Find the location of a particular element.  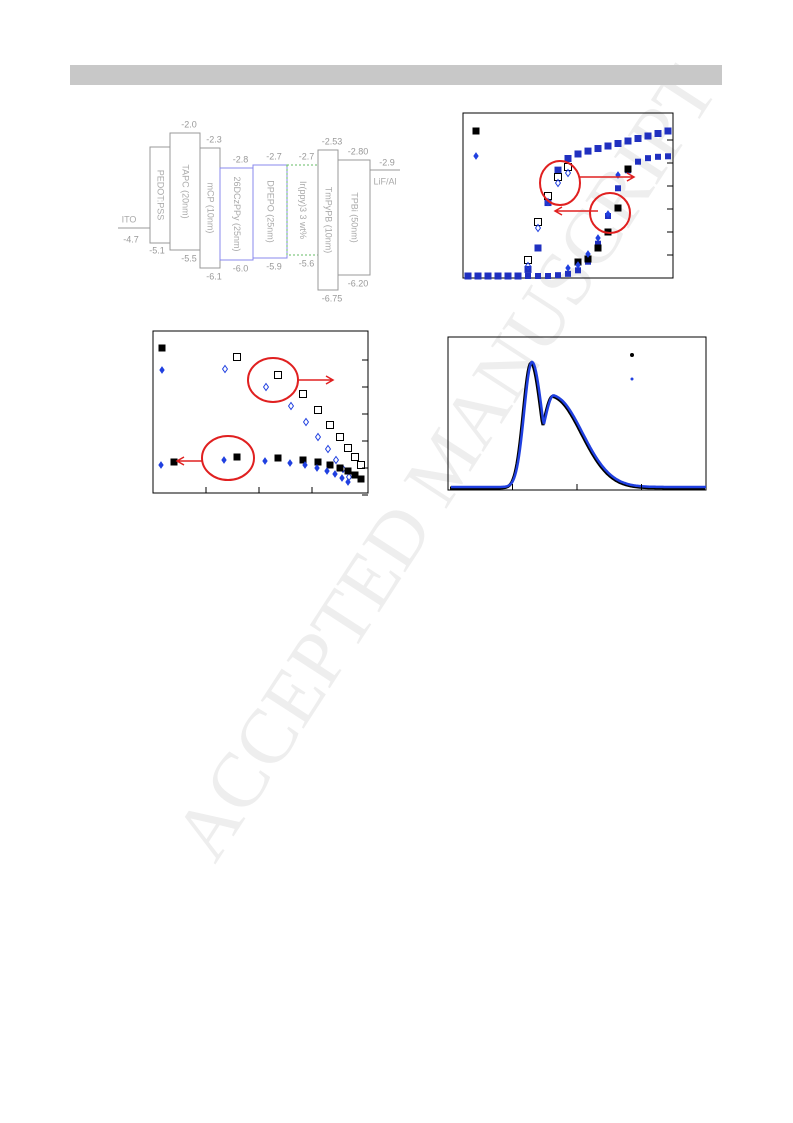

legend-dot is located at coordinates (632, 379).